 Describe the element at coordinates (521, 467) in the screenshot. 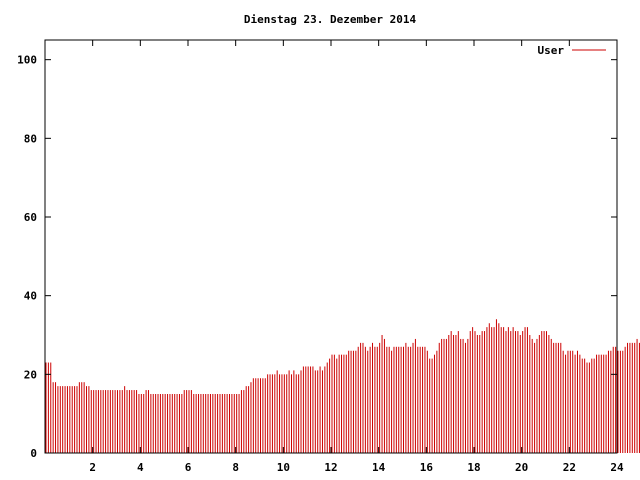

I see `x-tick-label-20: 20` at that location.